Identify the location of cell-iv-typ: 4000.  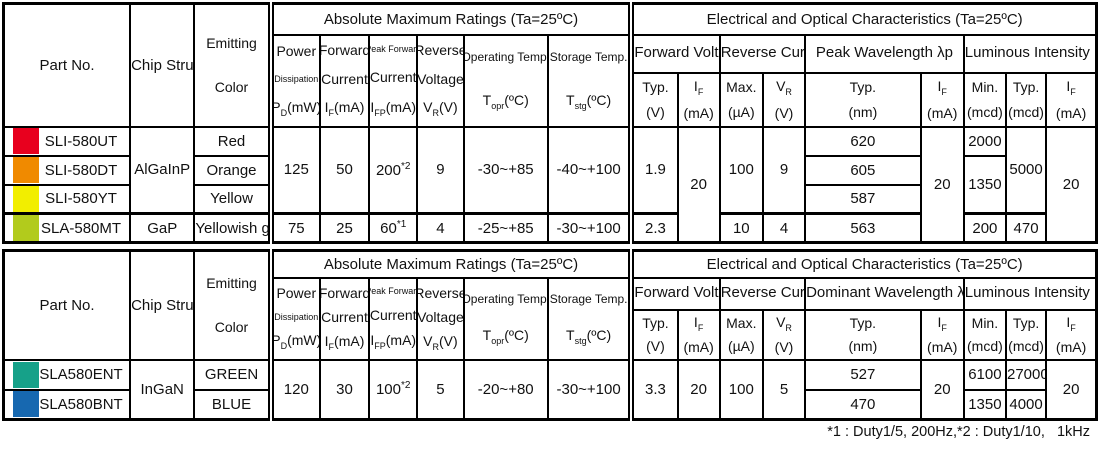
(1026, 404).